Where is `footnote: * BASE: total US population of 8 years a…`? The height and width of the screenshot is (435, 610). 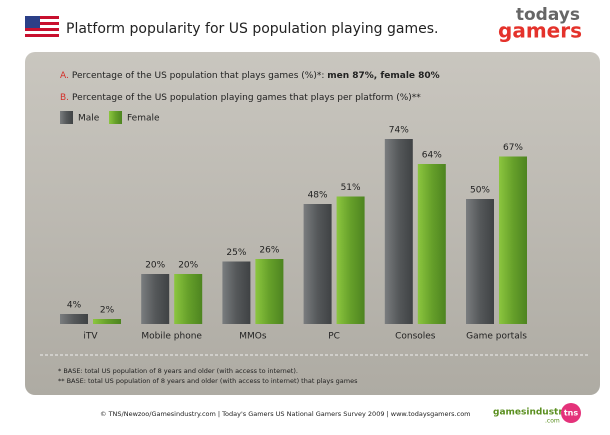
footnote: * BASE: total US population of 8 years a… is located at coordinates (178, 371).